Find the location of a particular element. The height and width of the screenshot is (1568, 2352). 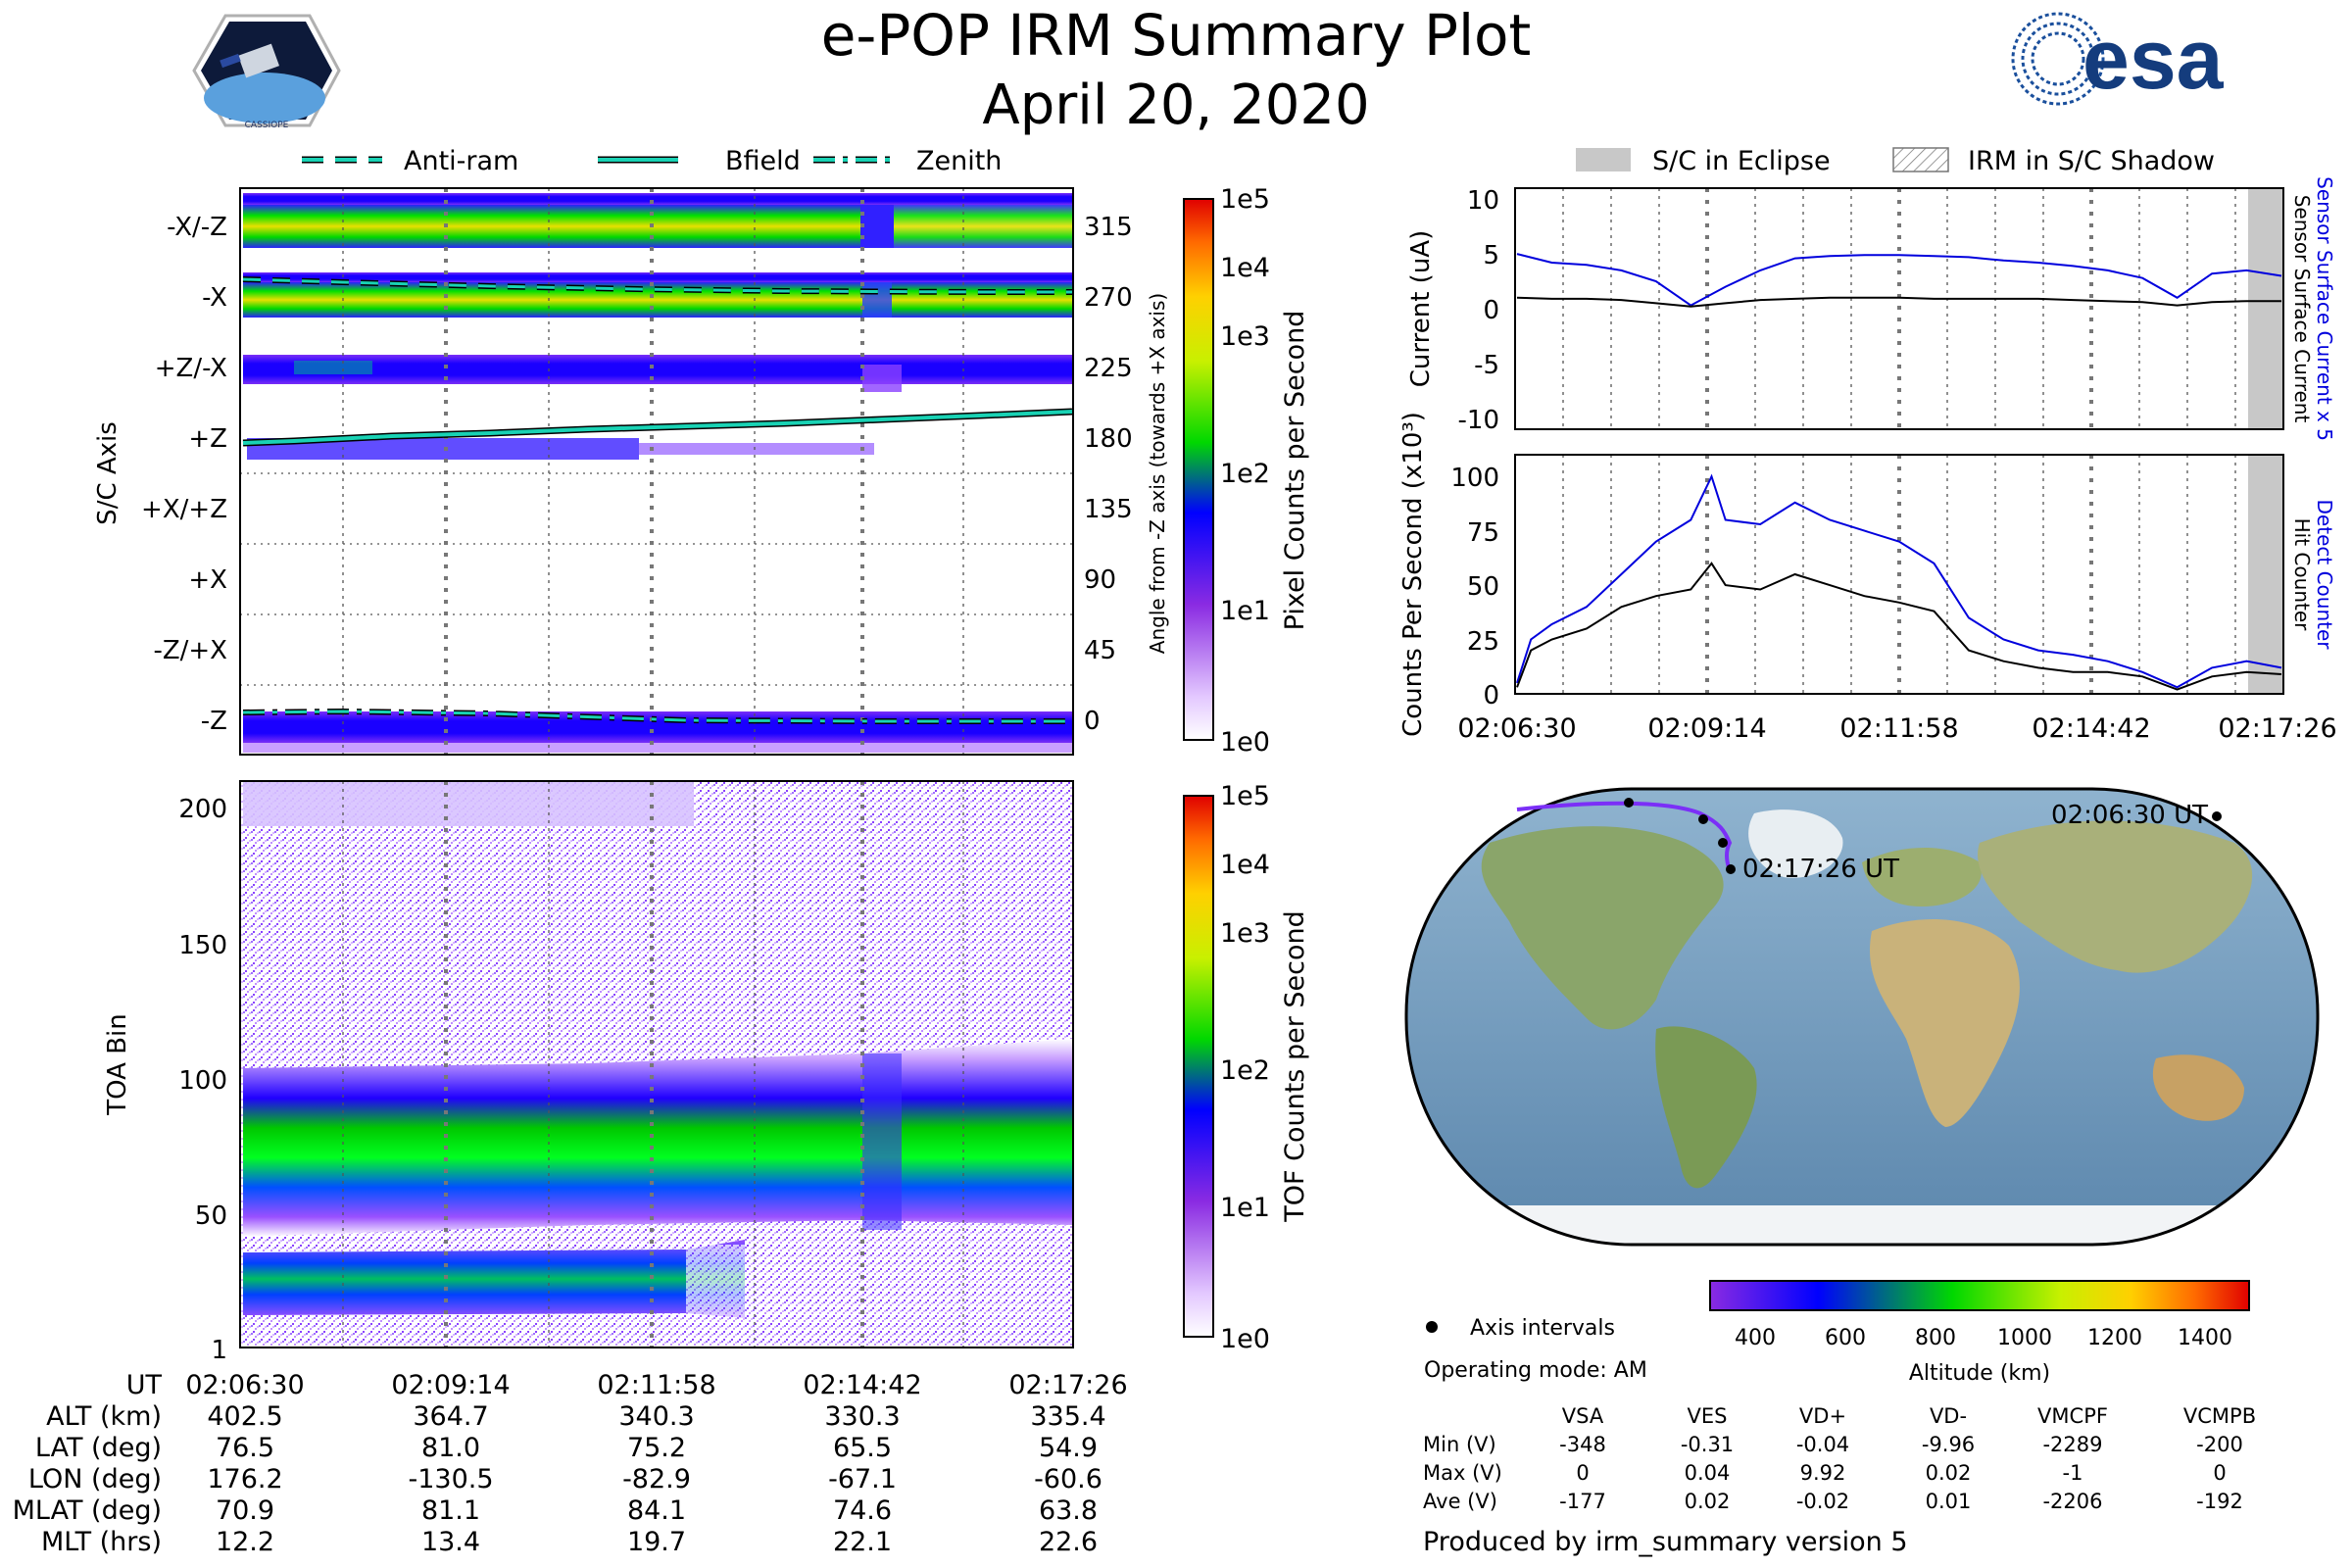

band-minus-z is located at coordinates (657, 727).